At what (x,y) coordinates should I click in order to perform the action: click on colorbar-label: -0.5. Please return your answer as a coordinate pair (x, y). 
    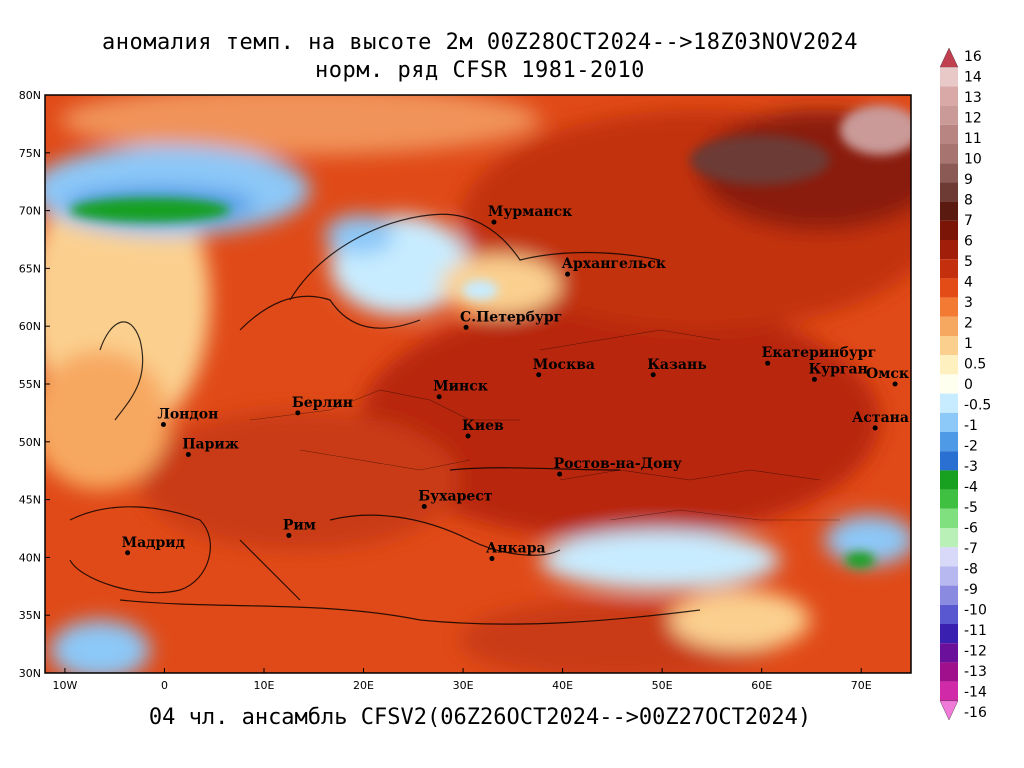
    Looking at the image, I should click on (977, 406).